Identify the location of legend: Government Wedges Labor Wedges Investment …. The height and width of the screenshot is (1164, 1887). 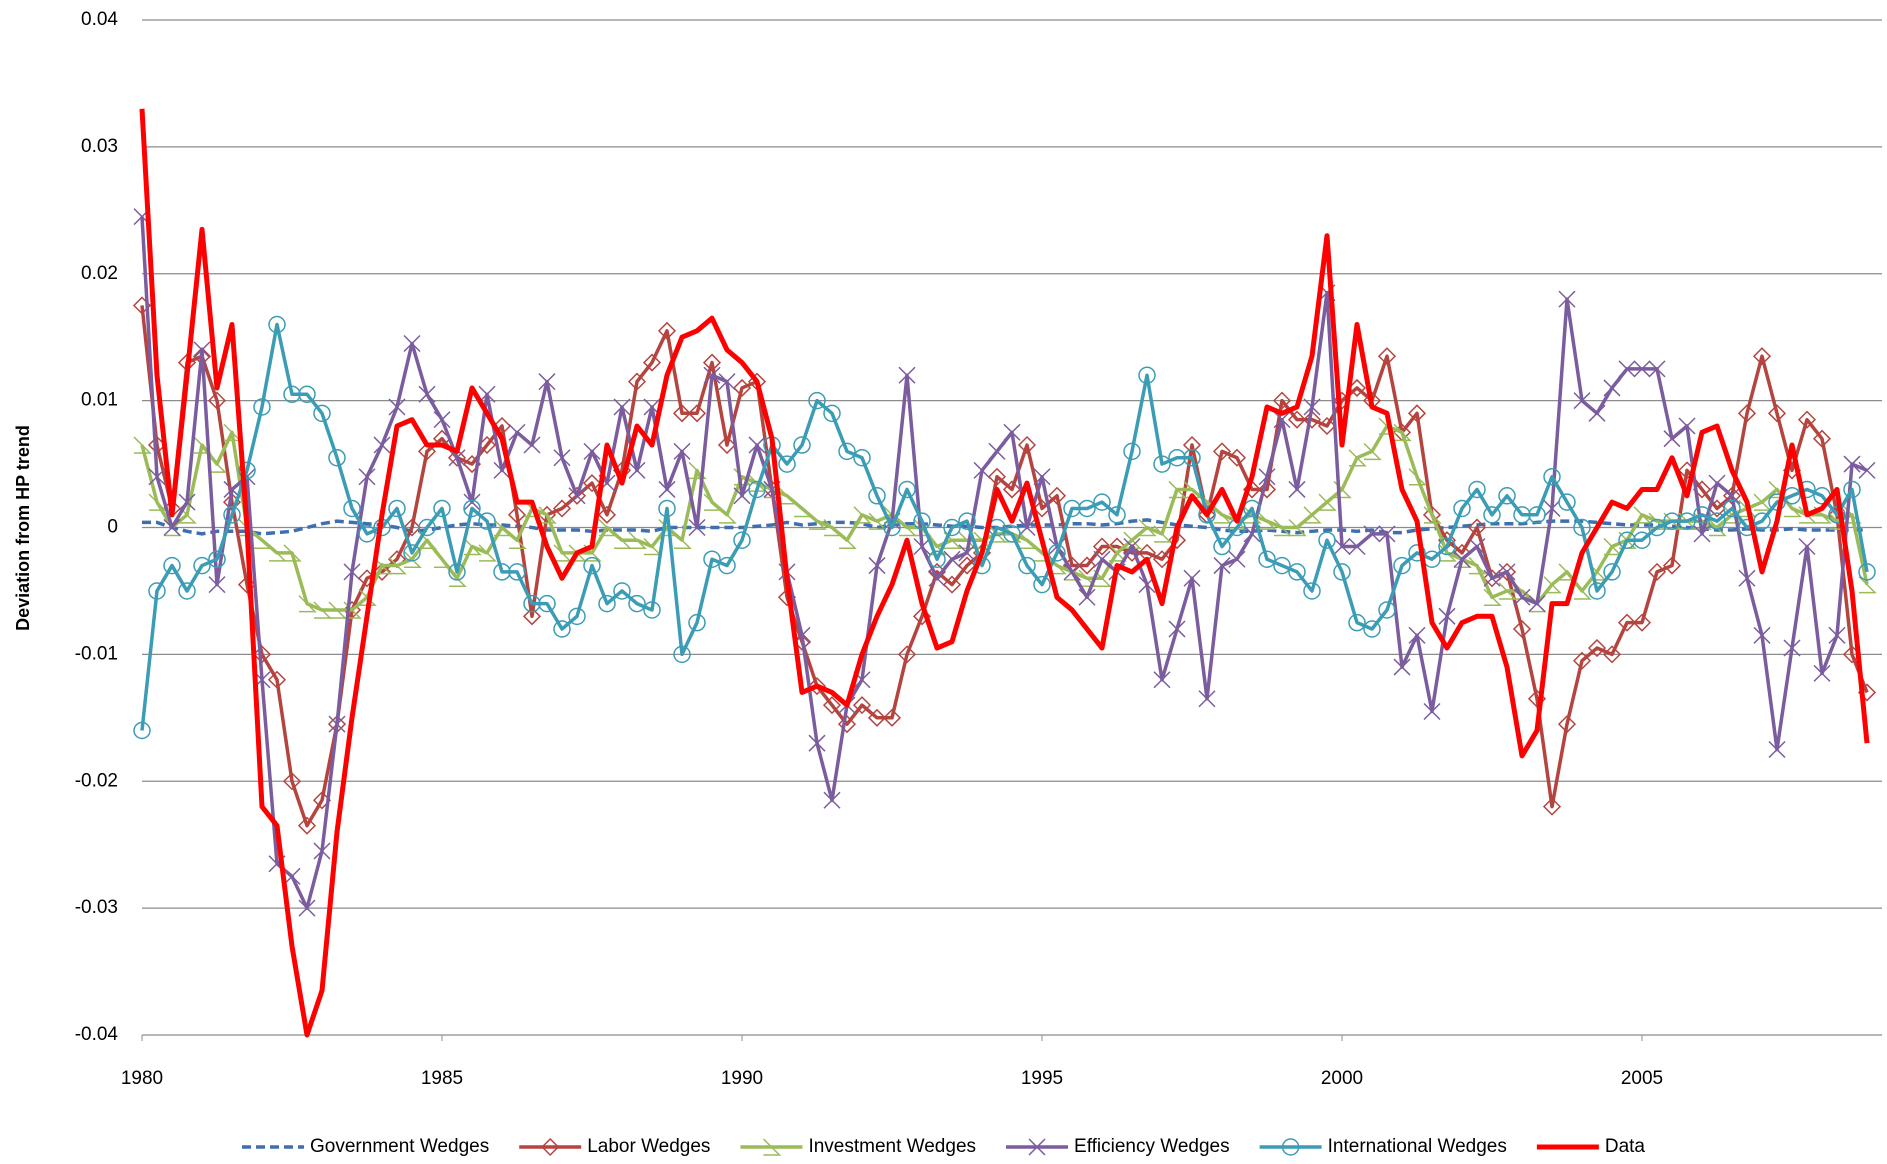
(943, 1146).